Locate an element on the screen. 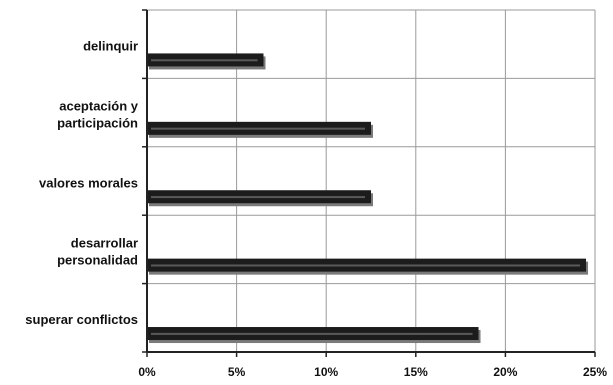 Image resolution: width=613 pixels, height=385 pixels. category-label: delinquir is located at coordinates (110, 46).